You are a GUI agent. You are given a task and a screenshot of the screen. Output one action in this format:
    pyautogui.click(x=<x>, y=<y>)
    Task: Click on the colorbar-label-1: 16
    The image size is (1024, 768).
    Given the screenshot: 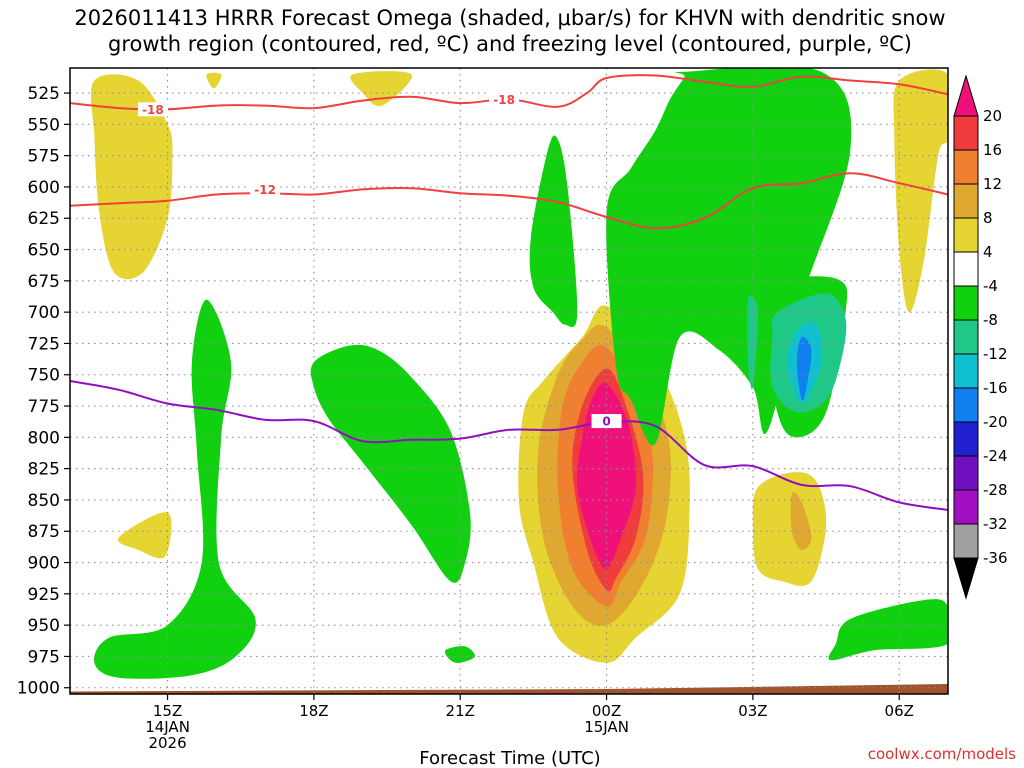 What is the action you would take?
    pyautogui.click(x=992, y=150)
    